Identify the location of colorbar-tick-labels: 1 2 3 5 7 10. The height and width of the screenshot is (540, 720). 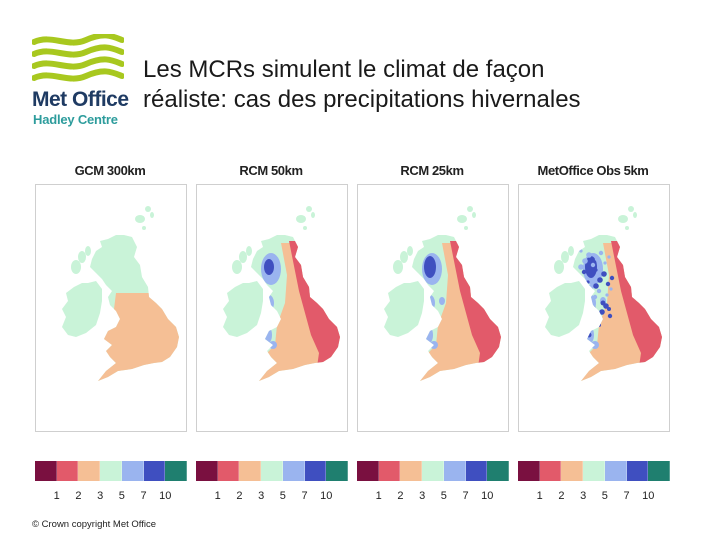
(111, 497).